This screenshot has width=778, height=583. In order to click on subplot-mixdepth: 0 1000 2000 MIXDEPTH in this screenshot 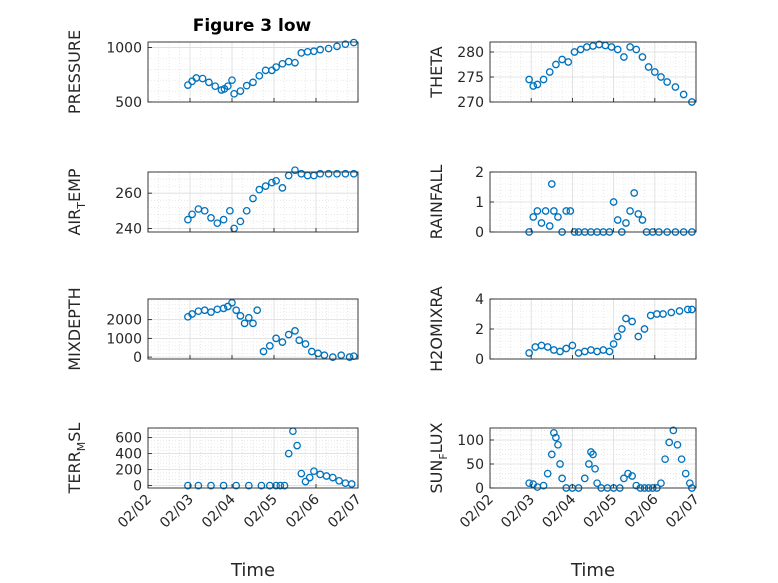, I will do `click(212, 329)`.